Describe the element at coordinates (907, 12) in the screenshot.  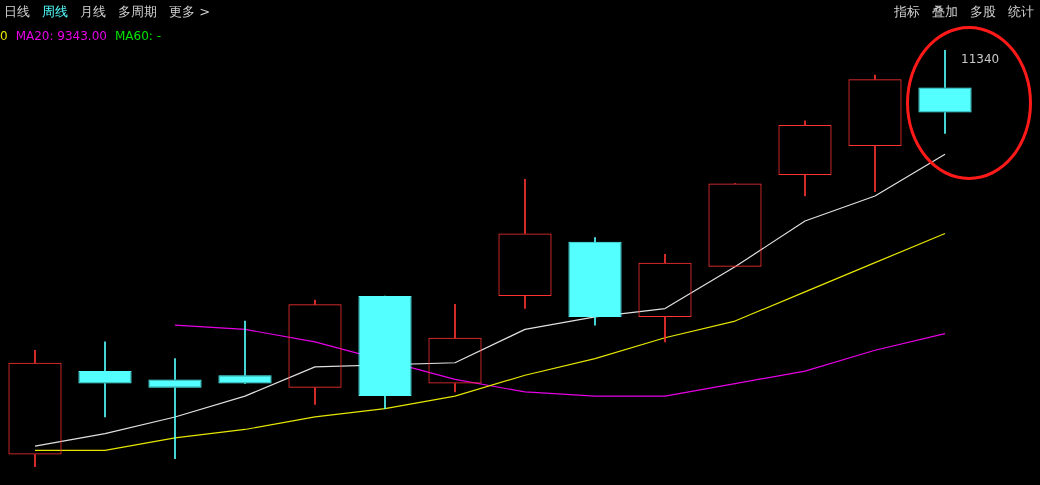
I see `text: 指标` at that location.